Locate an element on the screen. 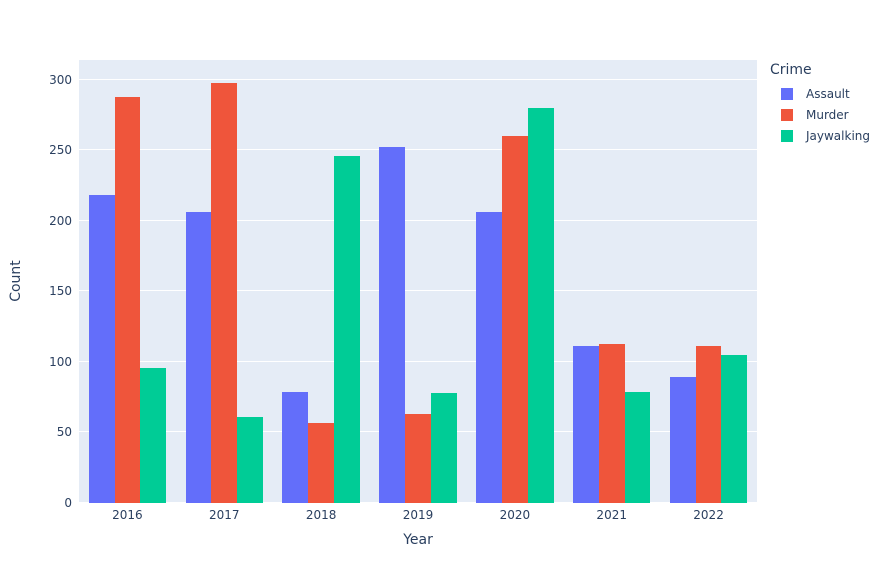 This screenshot has height=584, width=893. legend-item-assault: Assault is located at coordinates (820, 93).